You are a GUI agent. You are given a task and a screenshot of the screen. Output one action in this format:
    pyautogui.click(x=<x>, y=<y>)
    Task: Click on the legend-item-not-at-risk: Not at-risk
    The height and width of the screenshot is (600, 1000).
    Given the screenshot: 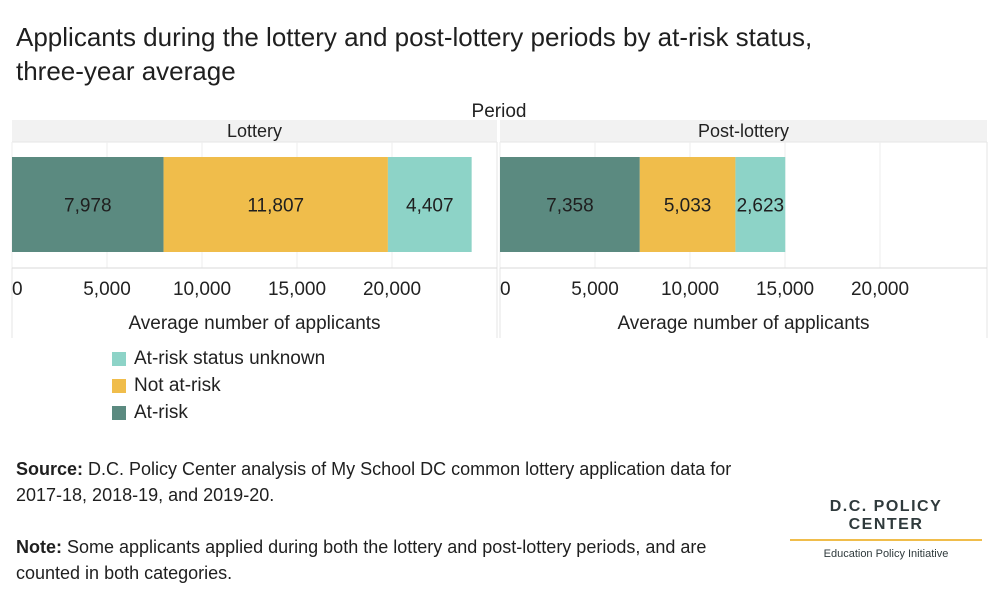 What is the action you would take?
    pyautogui.click(x=218, y=385)
    